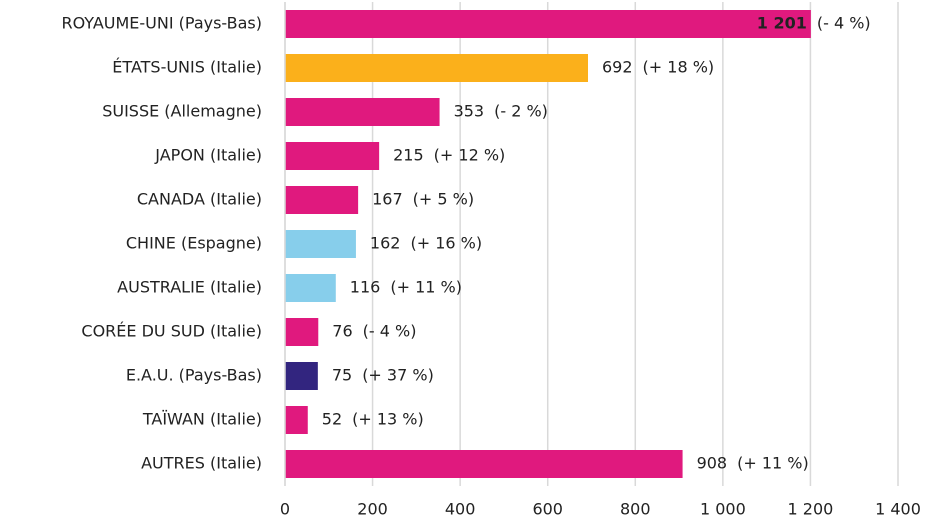 The width and height of the screenshot is (930, 527). What do you see at coordinates (189, 287) in the screenshot?
I see `y-tick-label: AUSTRALIE (Italie)` at bounding box center [189, 287].